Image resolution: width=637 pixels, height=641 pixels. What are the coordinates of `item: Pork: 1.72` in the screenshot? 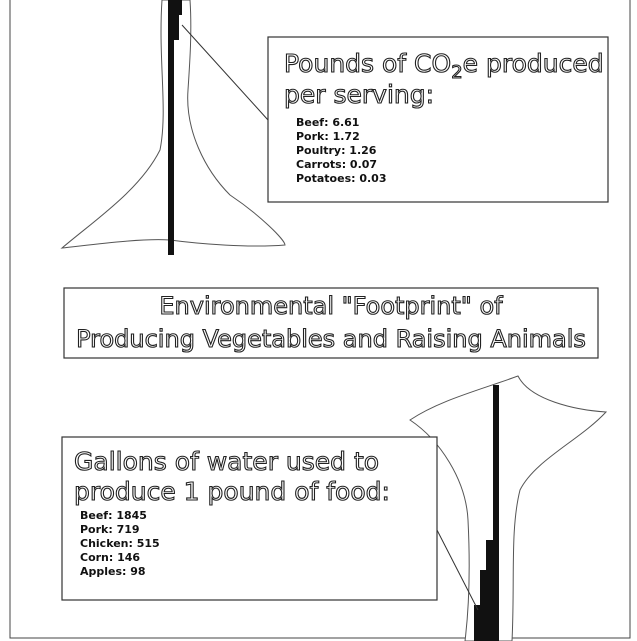 It's located at (328, 136).